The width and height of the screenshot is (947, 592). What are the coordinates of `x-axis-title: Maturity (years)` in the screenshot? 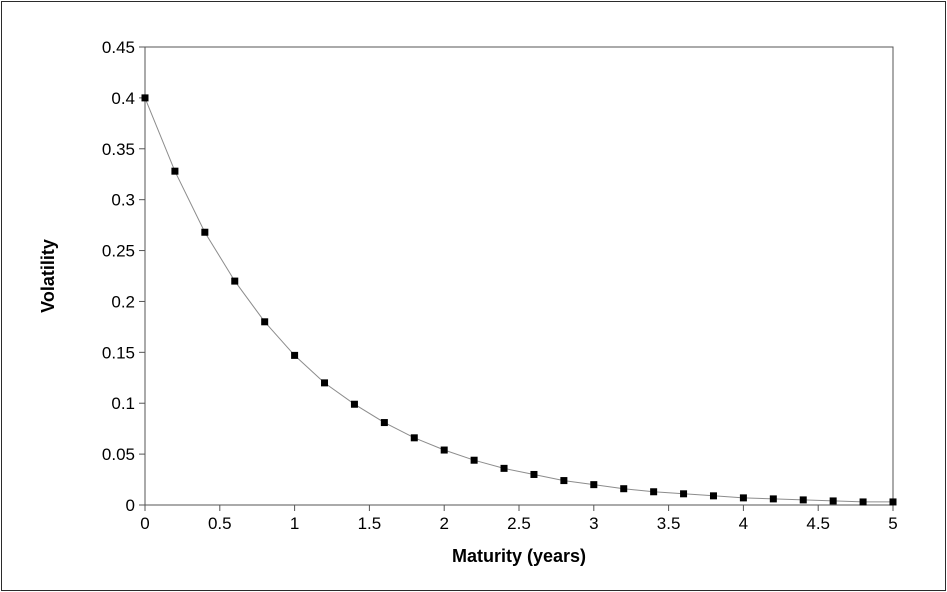 It's located at (519, 556).